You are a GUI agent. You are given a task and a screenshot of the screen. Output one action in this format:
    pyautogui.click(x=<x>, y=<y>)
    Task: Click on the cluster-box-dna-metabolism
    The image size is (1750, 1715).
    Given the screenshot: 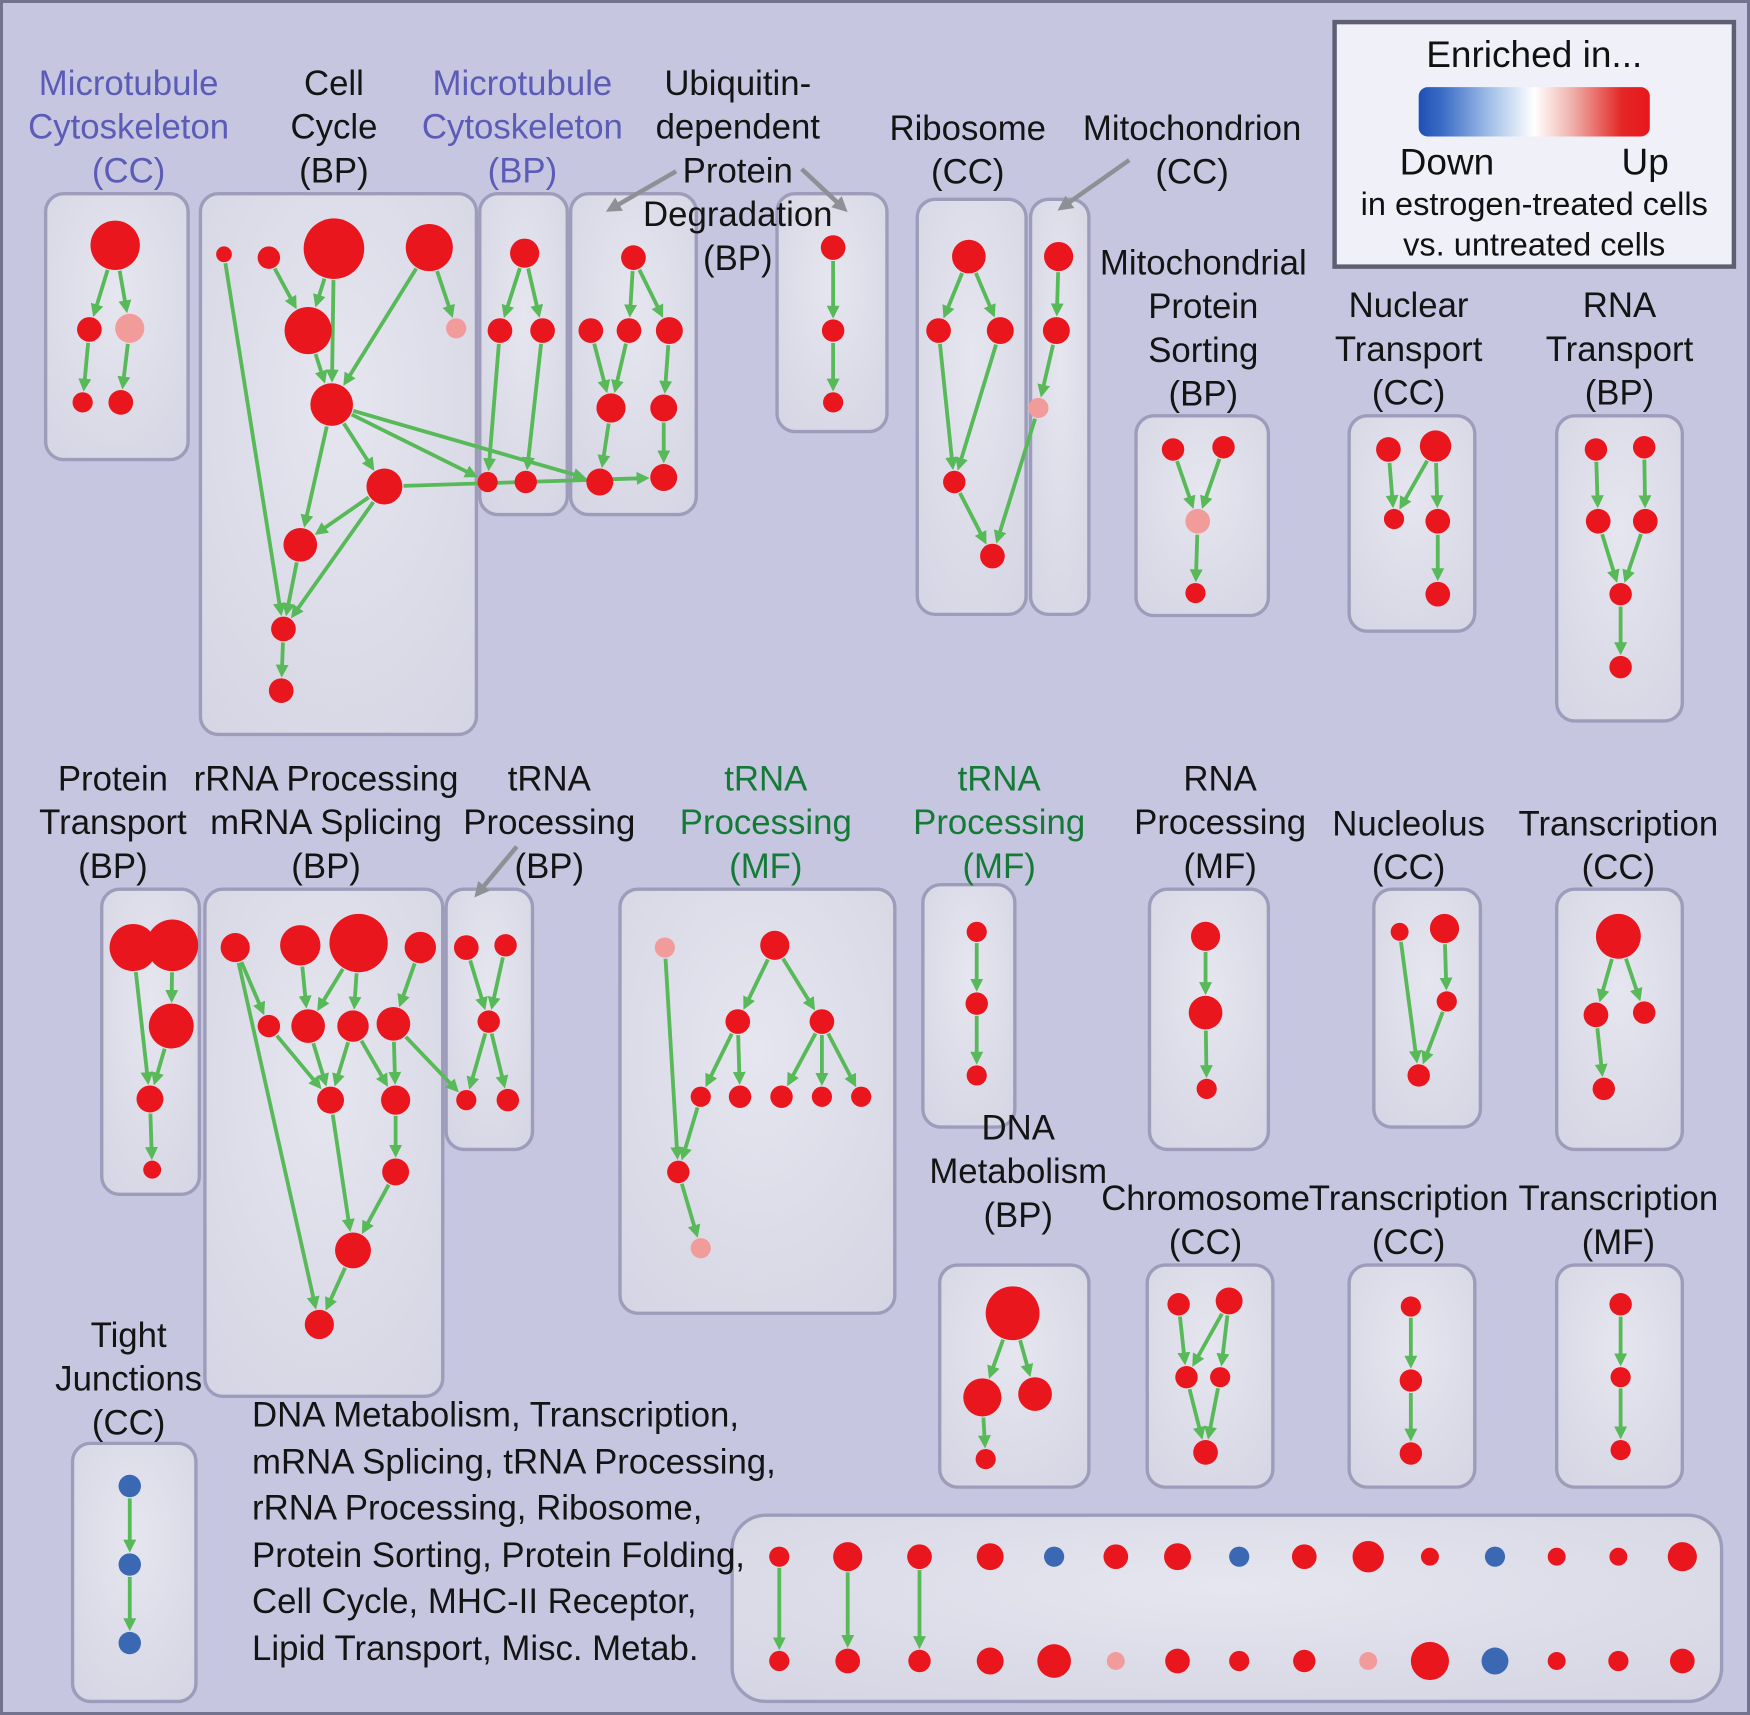 What is the action you would take?
    pyautogui.click(x=1014, y=1376)
    